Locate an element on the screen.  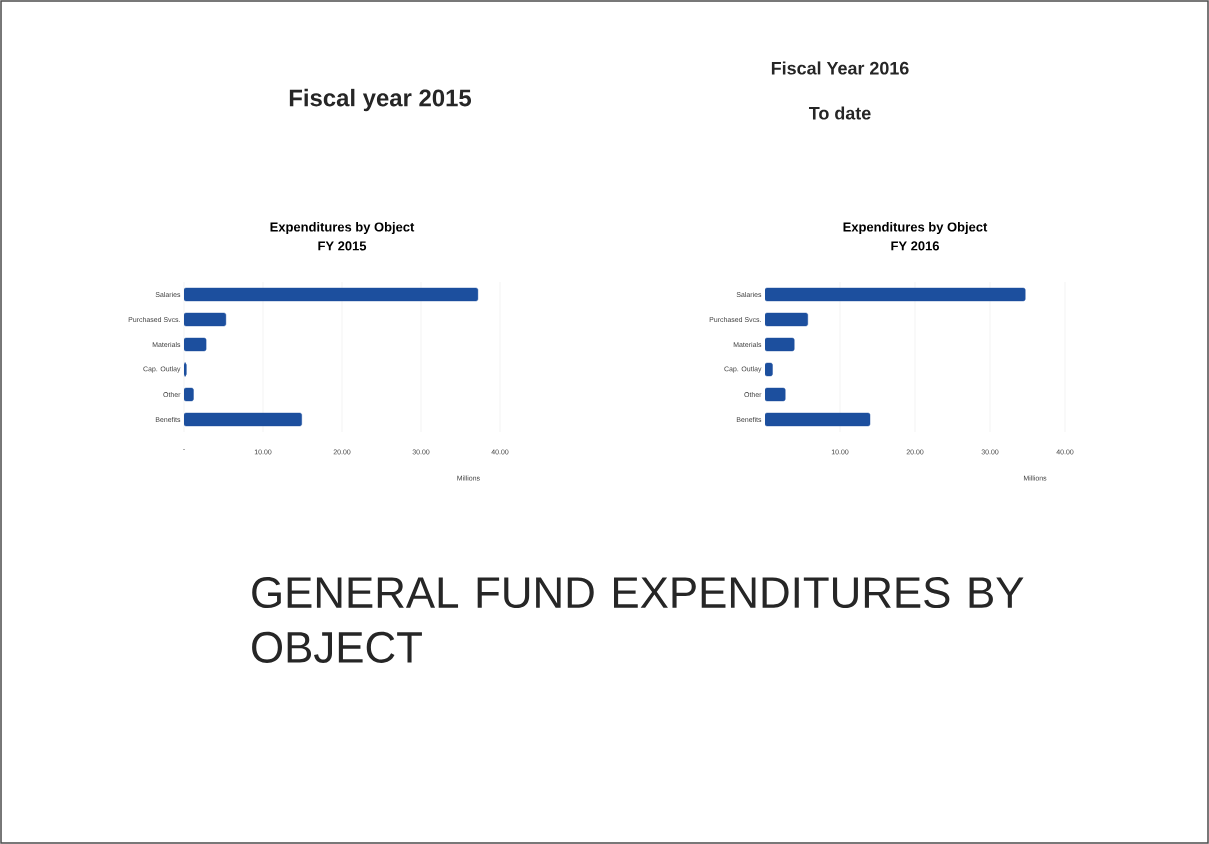
chart-subtitle: FY 2016 is located at coordinates (915, 246).